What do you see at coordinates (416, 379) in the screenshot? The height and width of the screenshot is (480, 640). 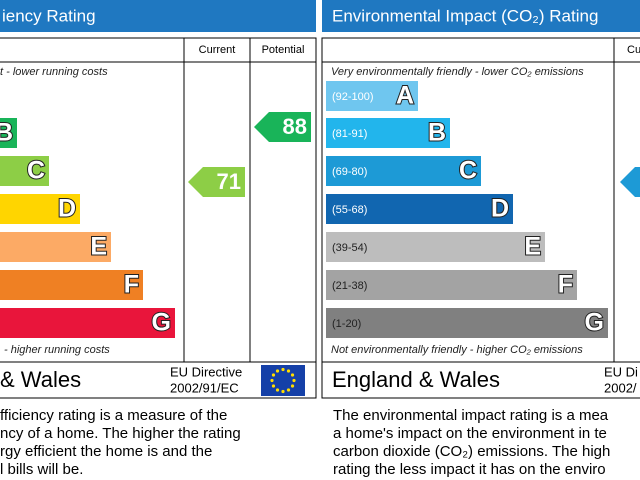 I see `region: England & Wales` at bounding box center [416, 379].